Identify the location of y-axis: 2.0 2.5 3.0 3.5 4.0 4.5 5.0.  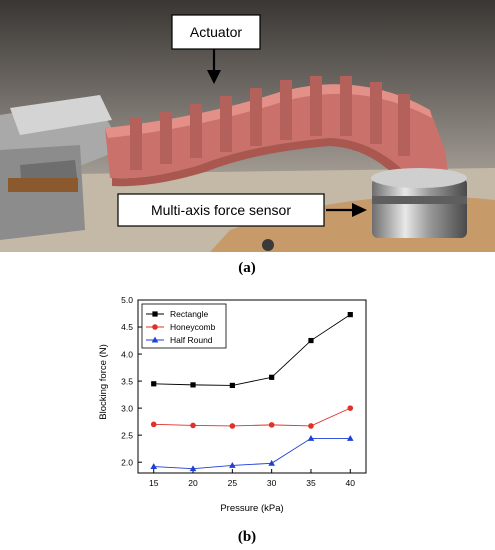
(131, 381).